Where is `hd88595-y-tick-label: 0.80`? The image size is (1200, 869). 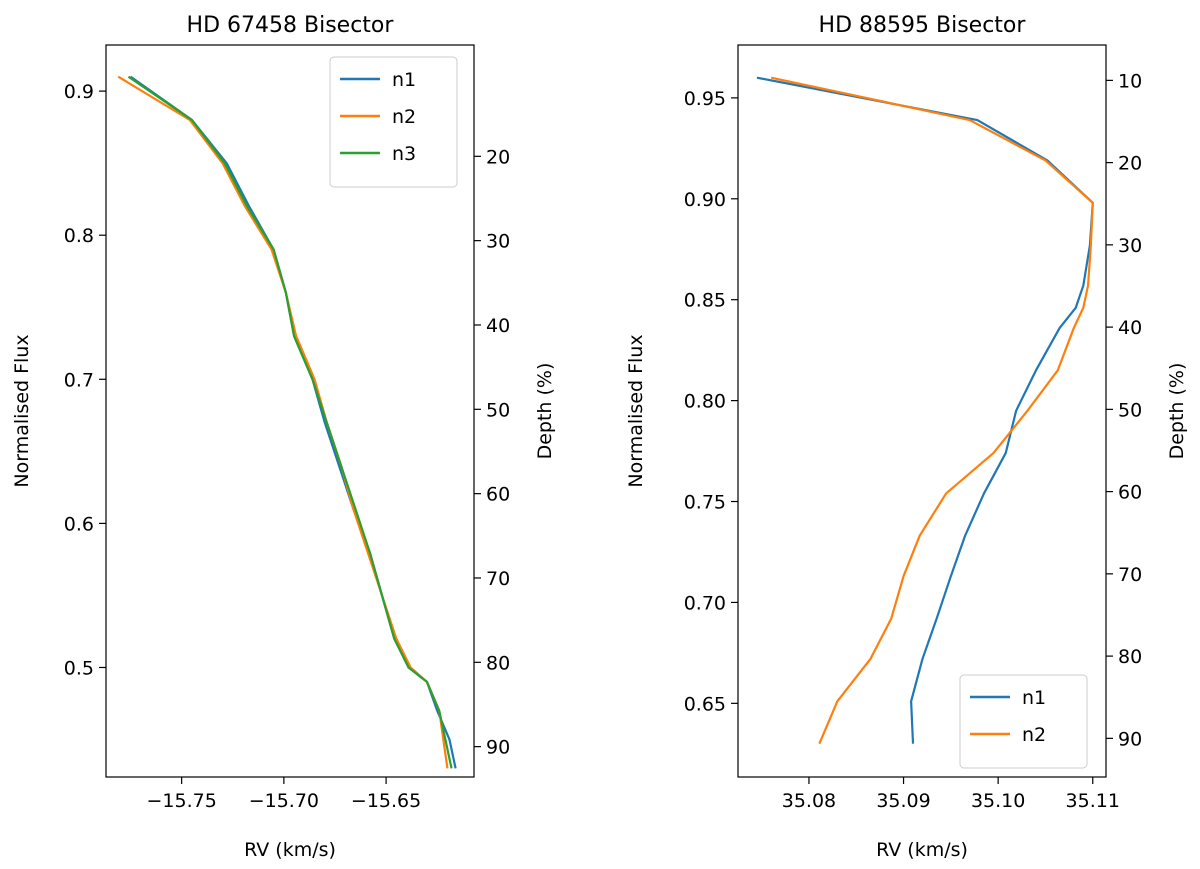
hd88595-y-tick-label: 0.80 is located at coordinates (705, 402).